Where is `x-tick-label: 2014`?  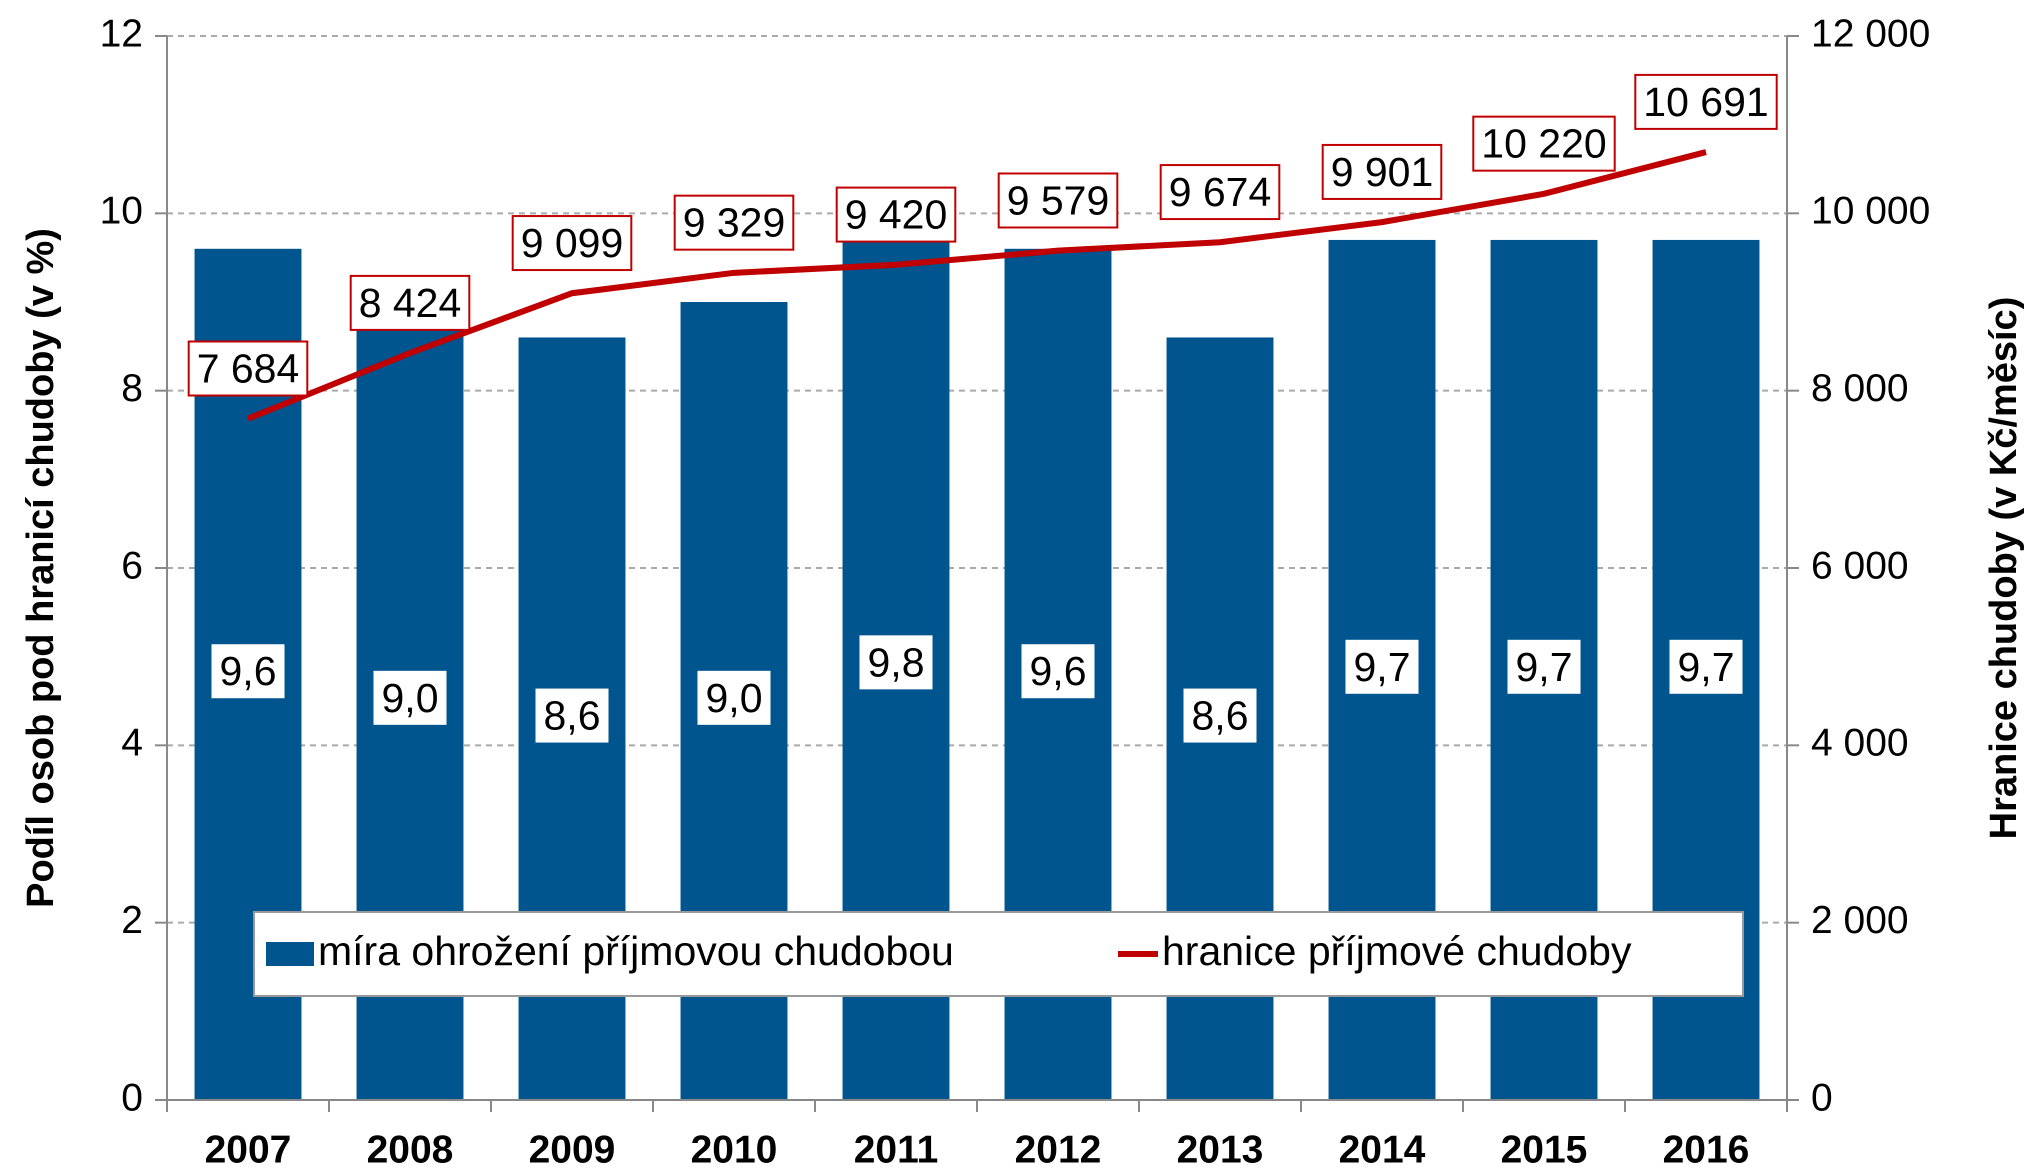 x-tick-label: 2014 is located at coordinates (1382, 1149).